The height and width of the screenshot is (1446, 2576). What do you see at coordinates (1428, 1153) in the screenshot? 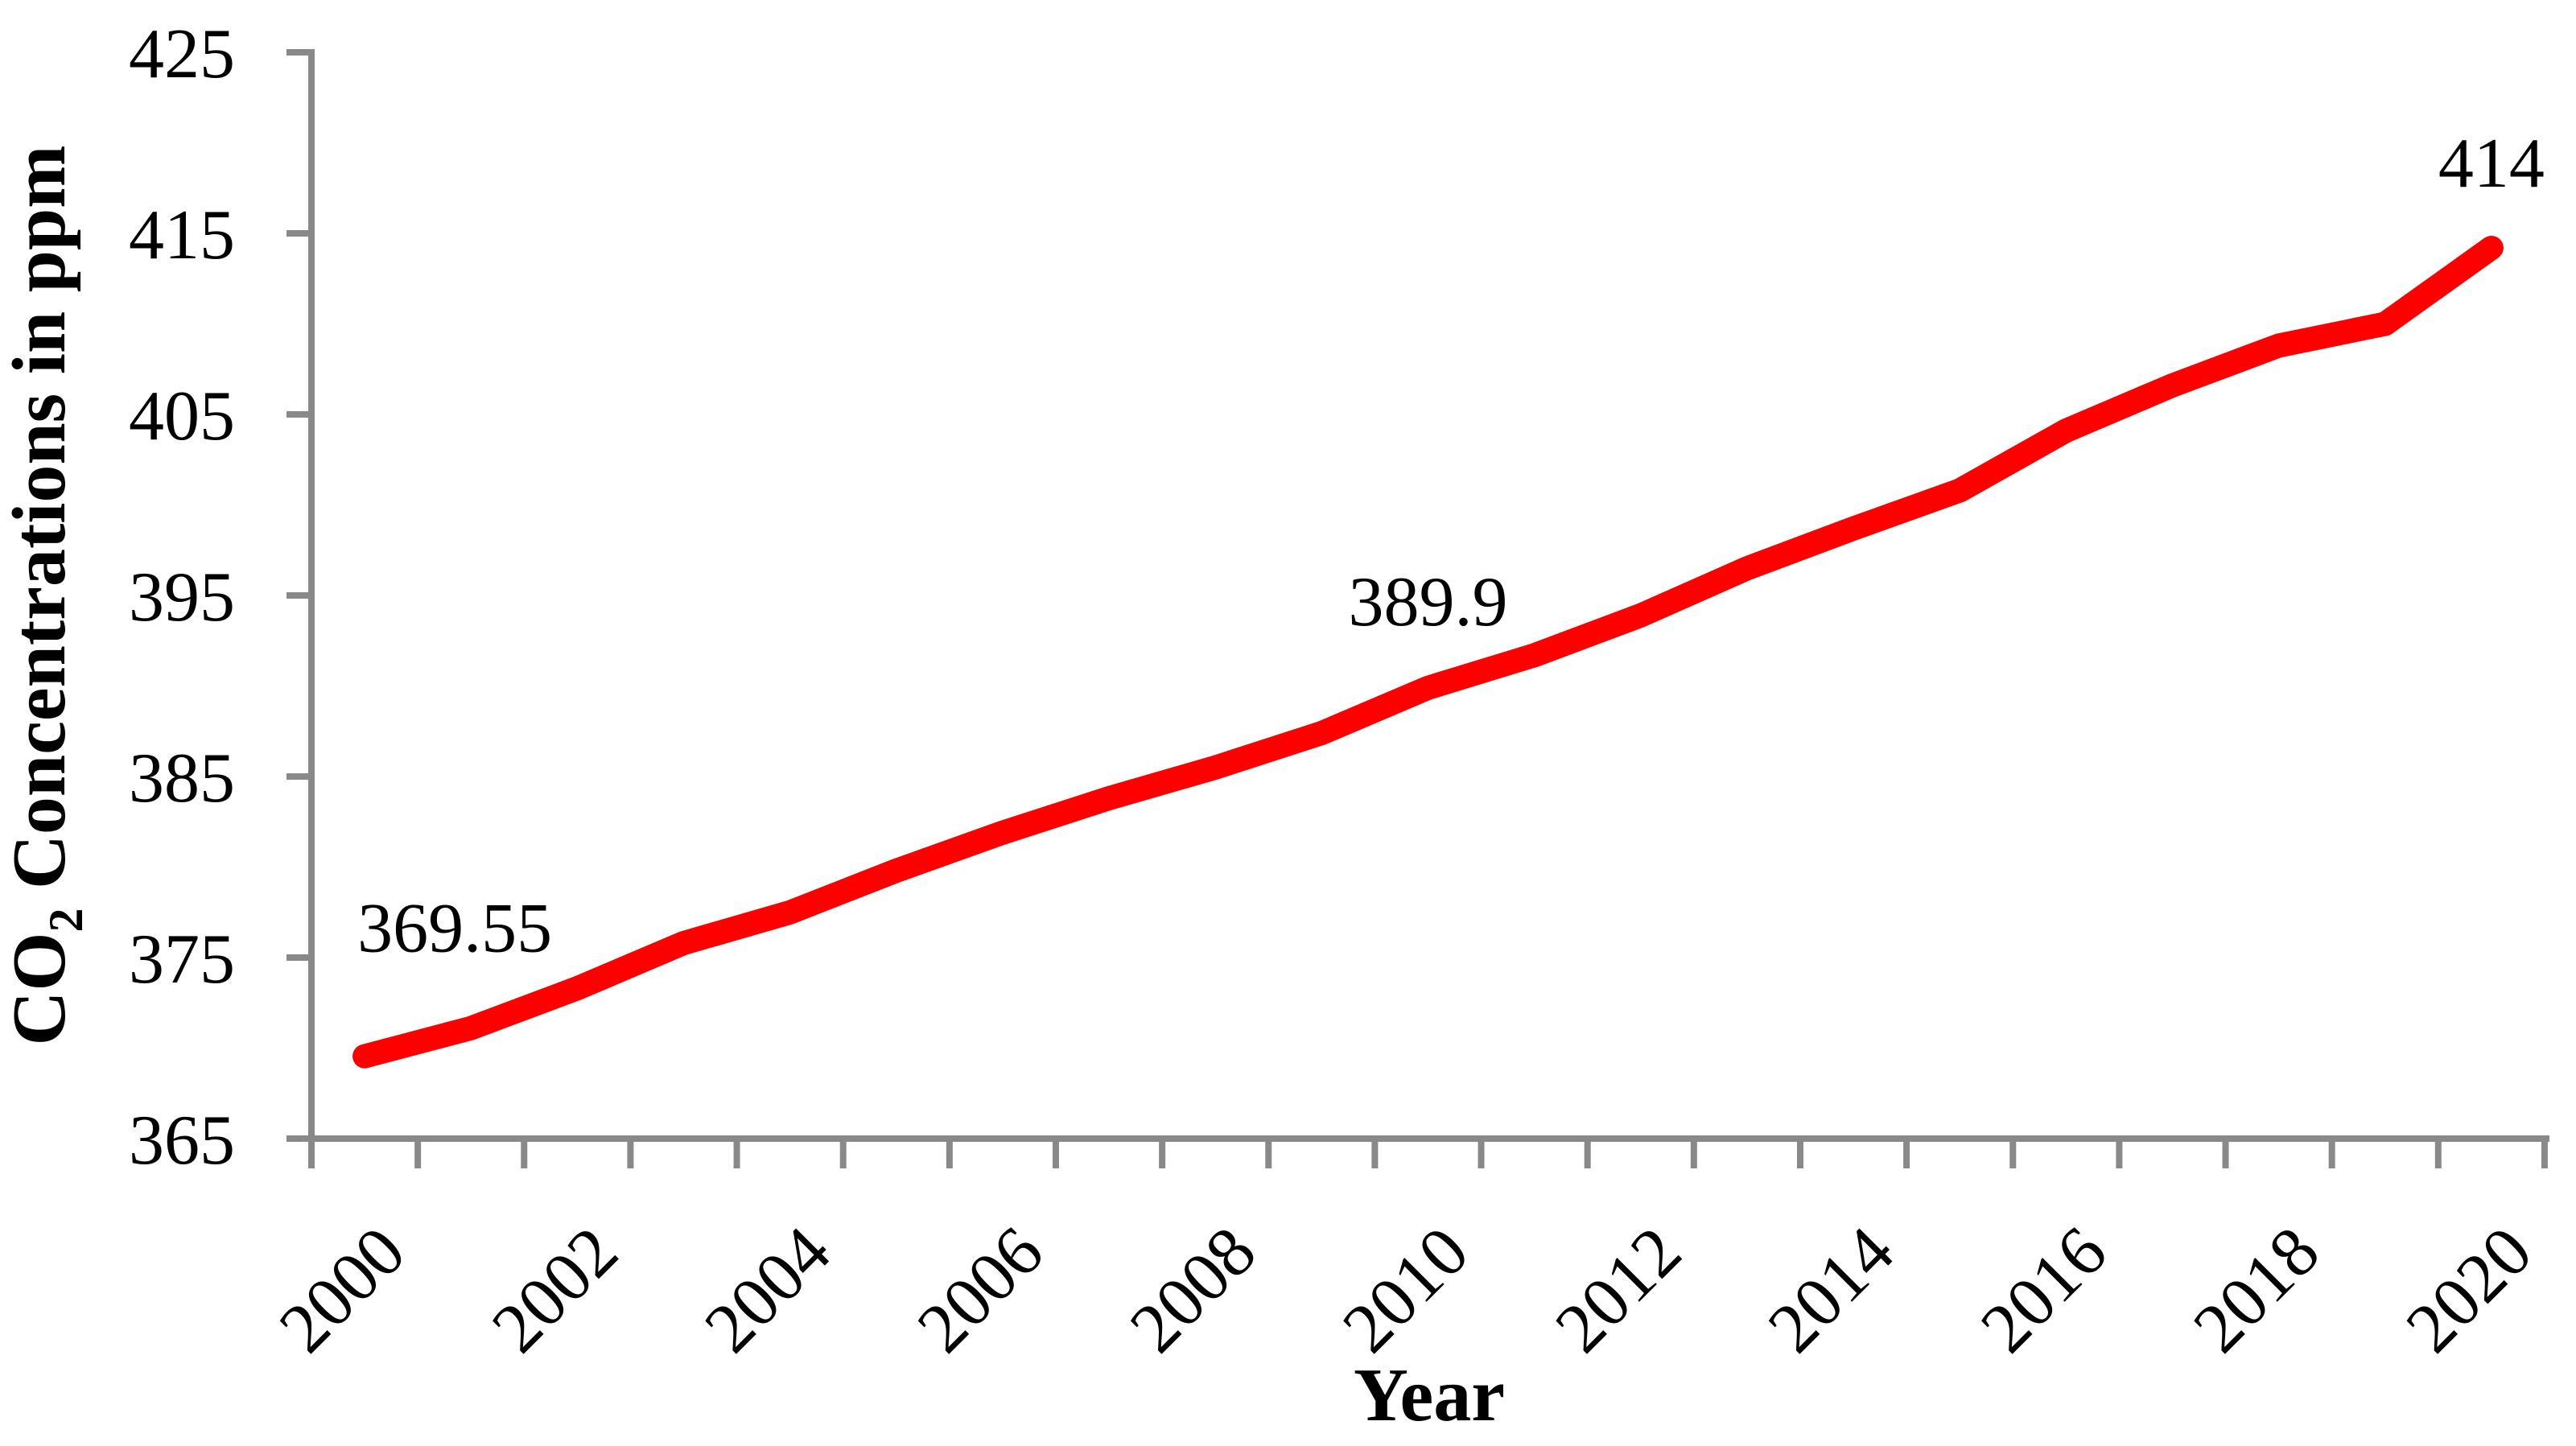
I see `x-axis-ticks` at bounding box center [1428, 1153].